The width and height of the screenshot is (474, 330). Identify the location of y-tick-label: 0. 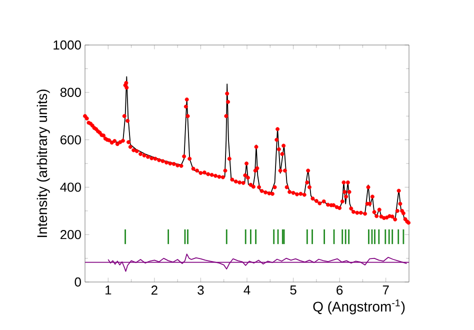
(77, 282).